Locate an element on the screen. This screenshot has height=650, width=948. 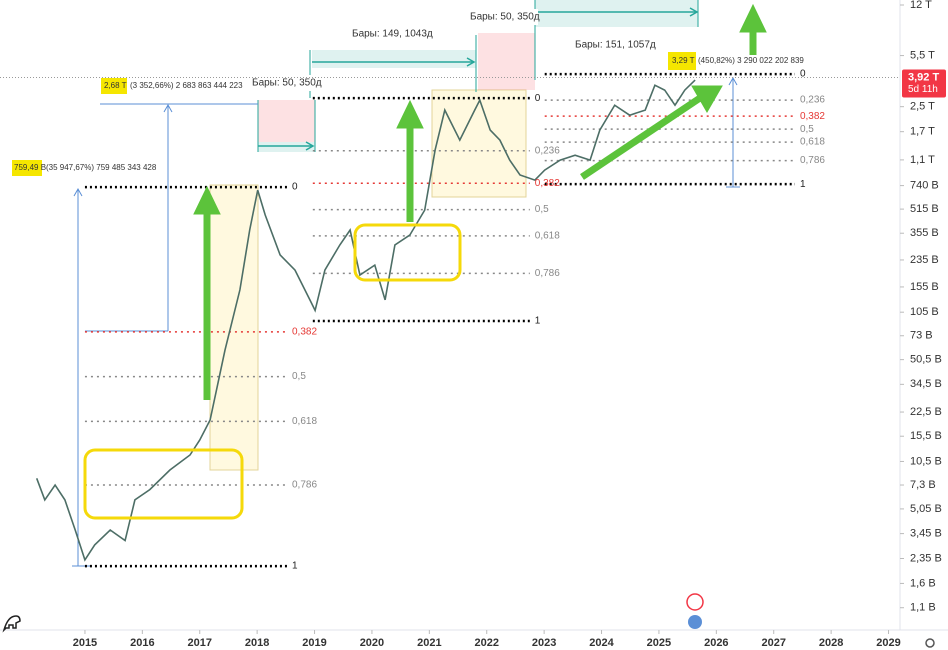
y-tick-label: 12 T is located at coordinates (921, 5).